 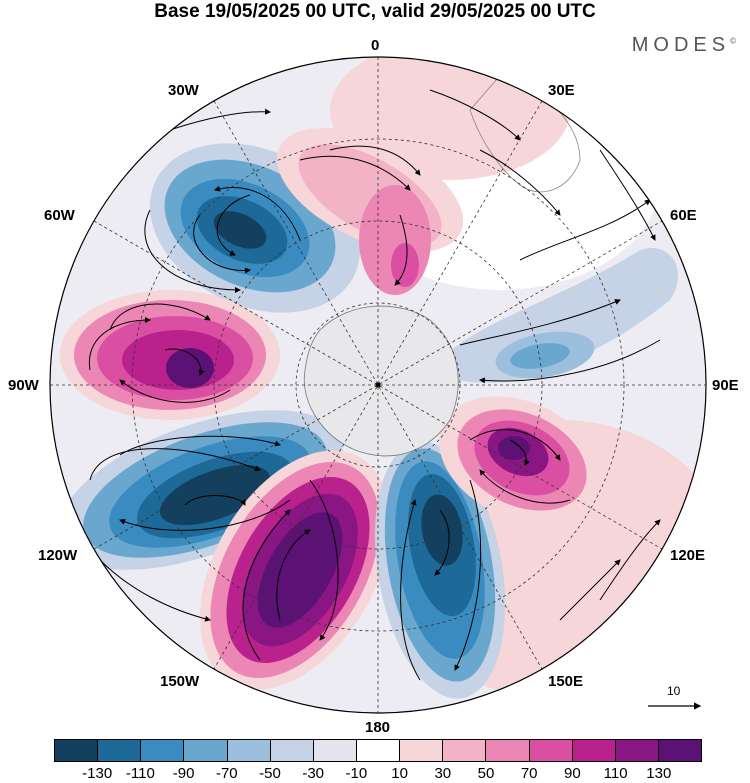 I want to click on brand-text: MODES, so click(x=681, y=45).